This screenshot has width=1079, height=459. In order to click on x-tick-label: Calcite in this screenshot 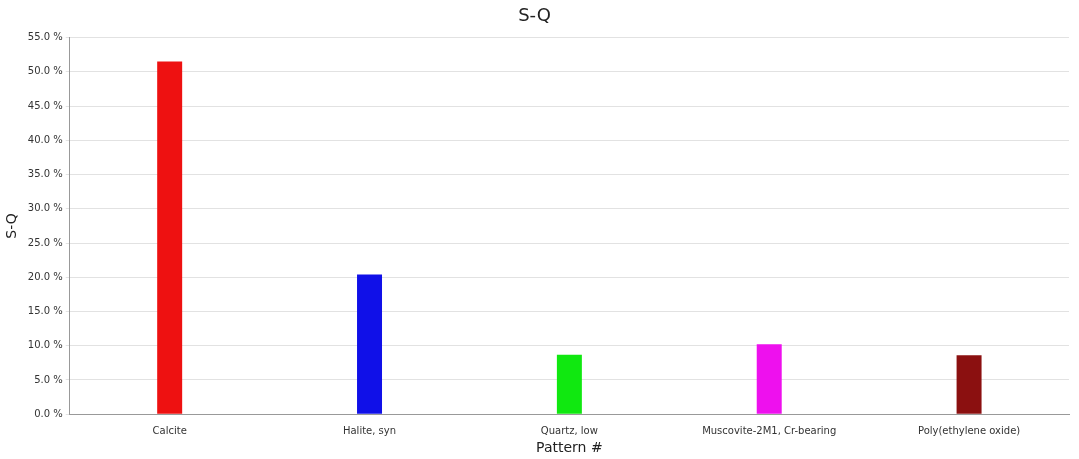, I will do `click(169, 430)`.